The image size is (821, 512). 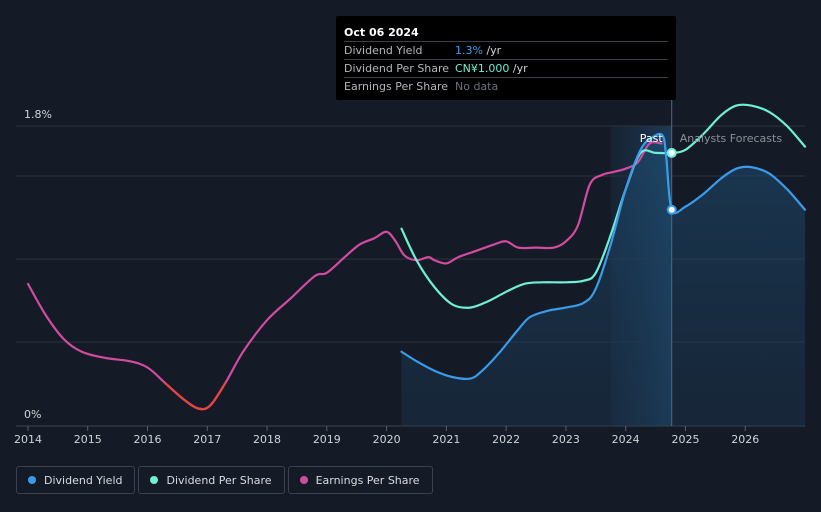 I want to click on x-tick-label: 2015, so click(x=88, y=439).